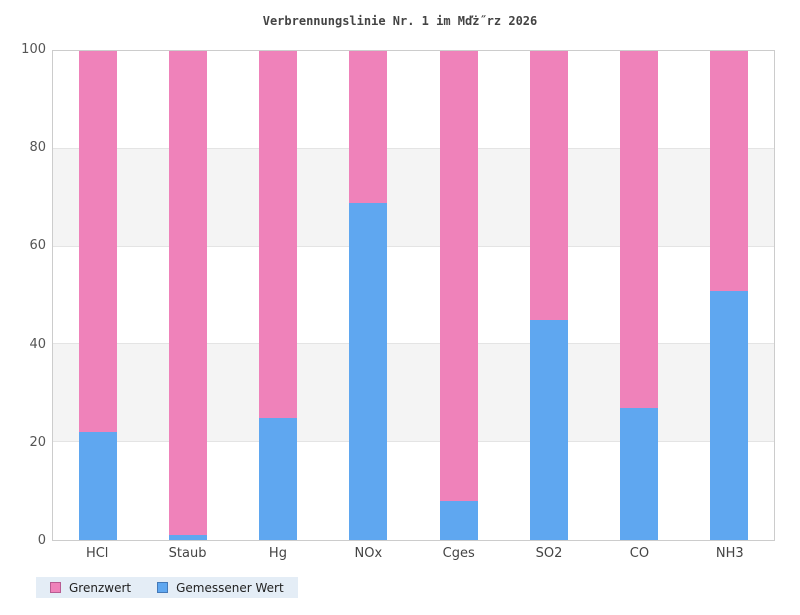  Describe the element at coordinates (37, 442) in the screenshot. I see `y-tick-label: 20` at that location.